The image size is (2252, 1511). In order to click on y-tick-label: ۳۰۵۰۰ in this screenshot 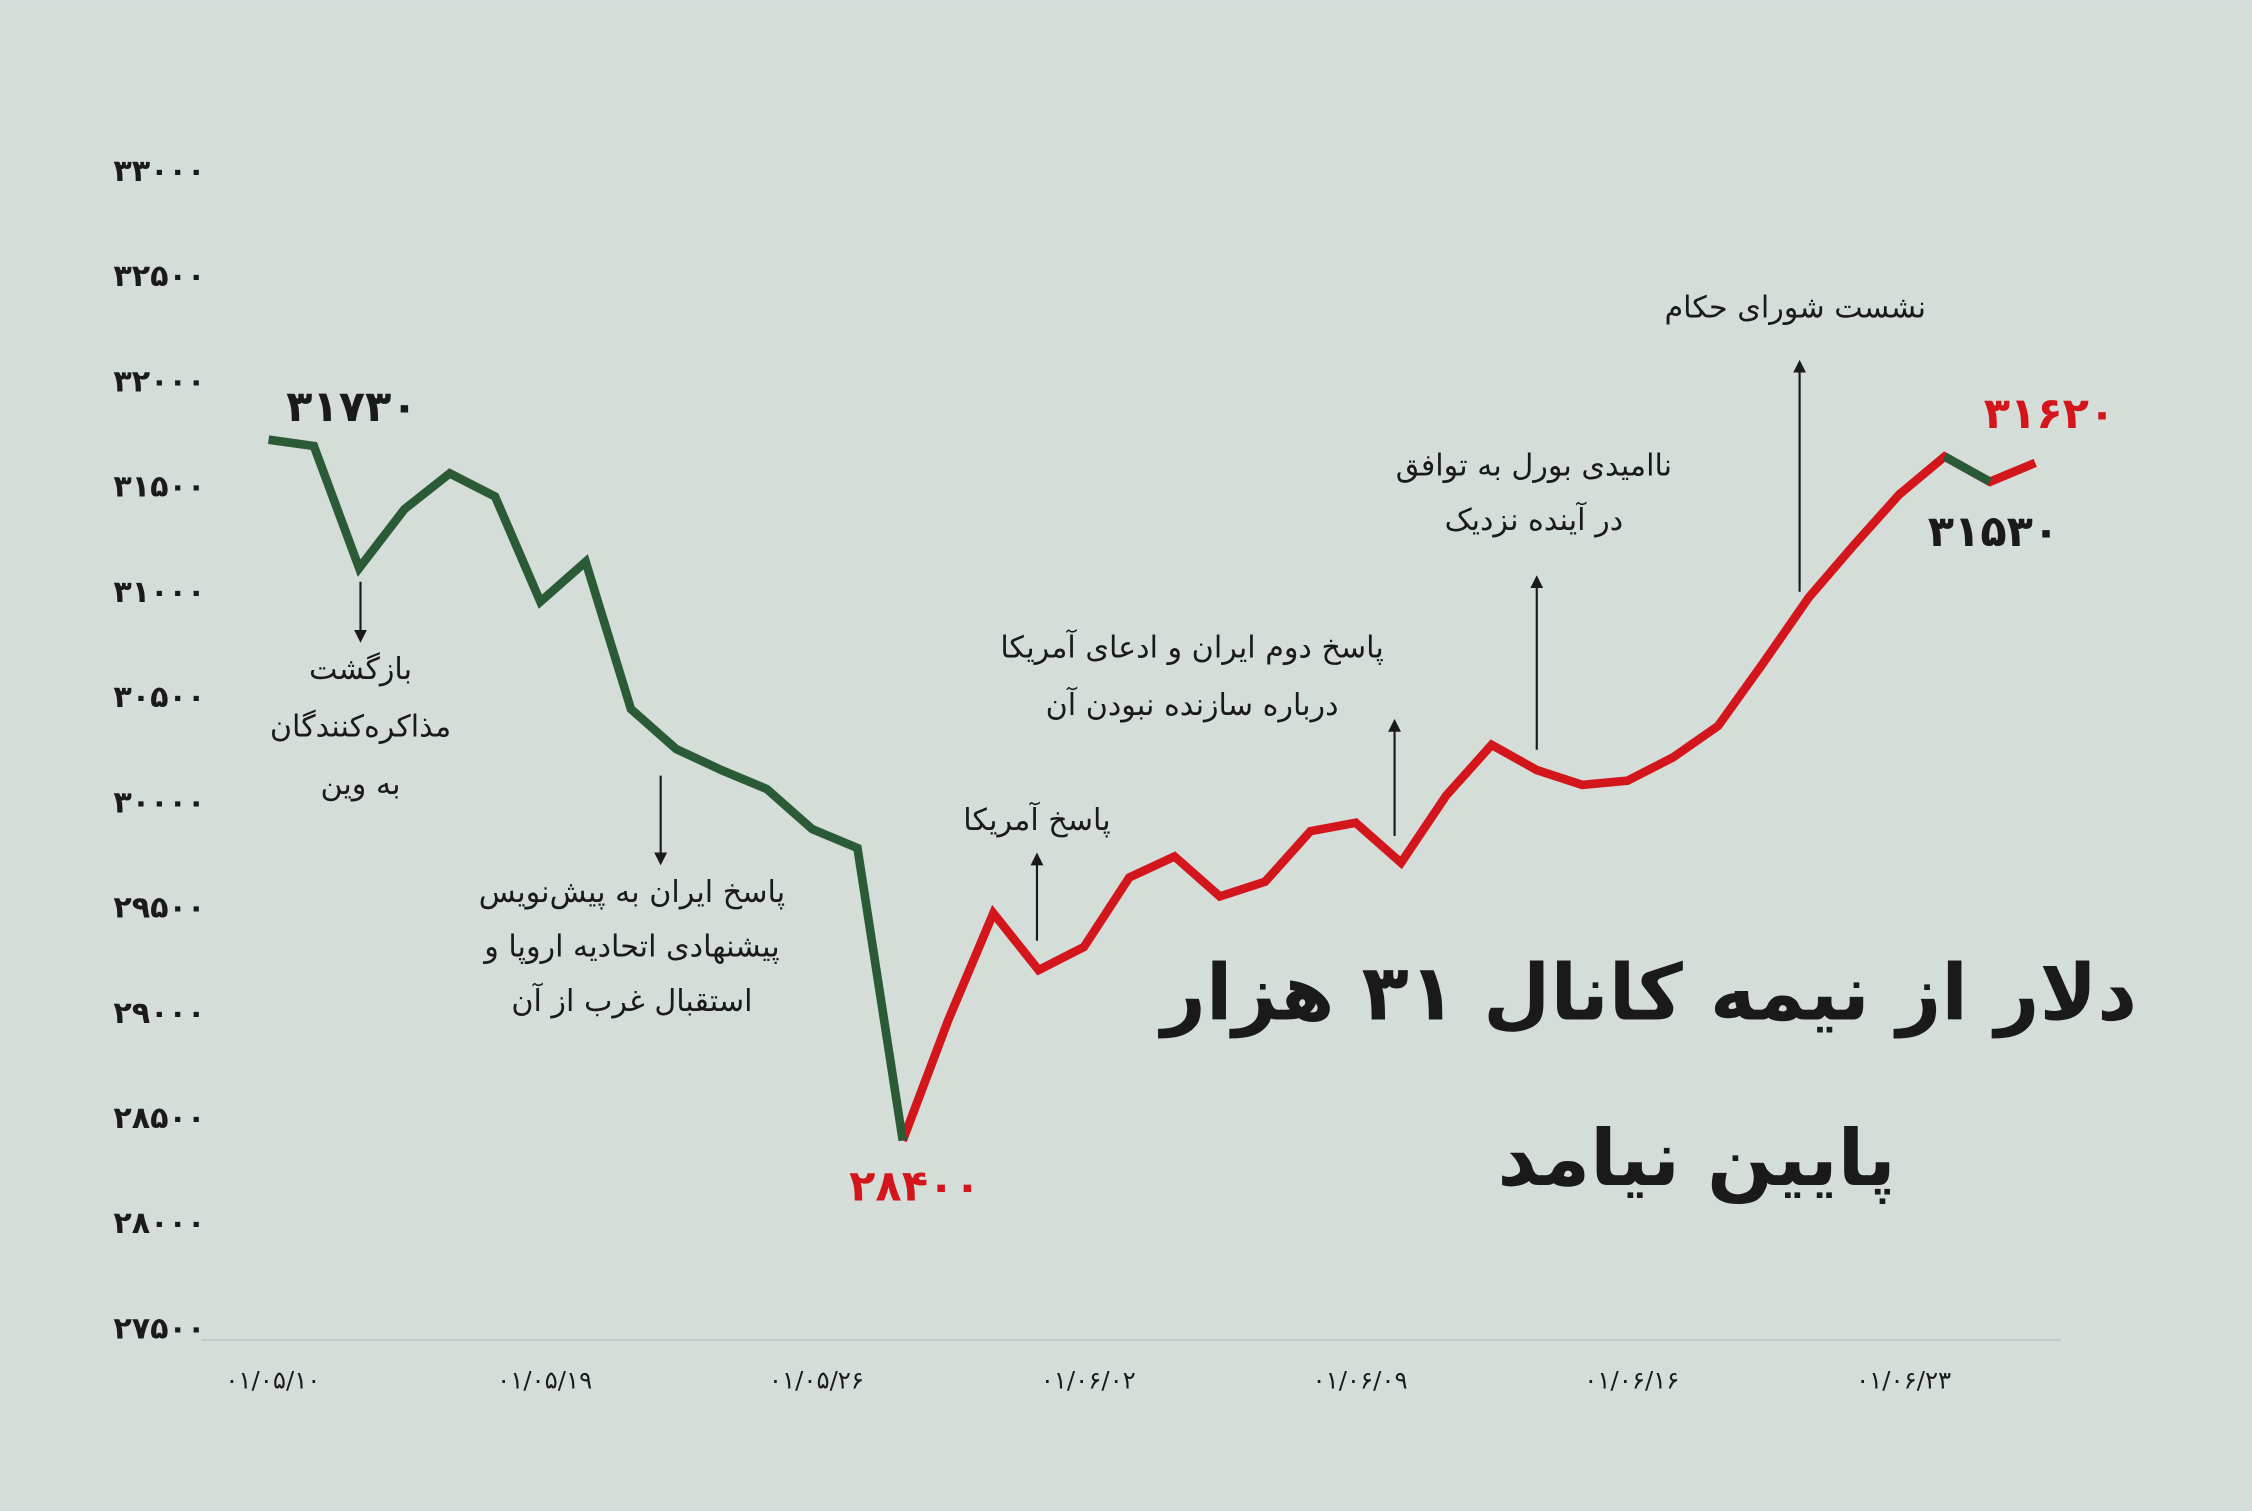, I will do `click(159, 697)`.